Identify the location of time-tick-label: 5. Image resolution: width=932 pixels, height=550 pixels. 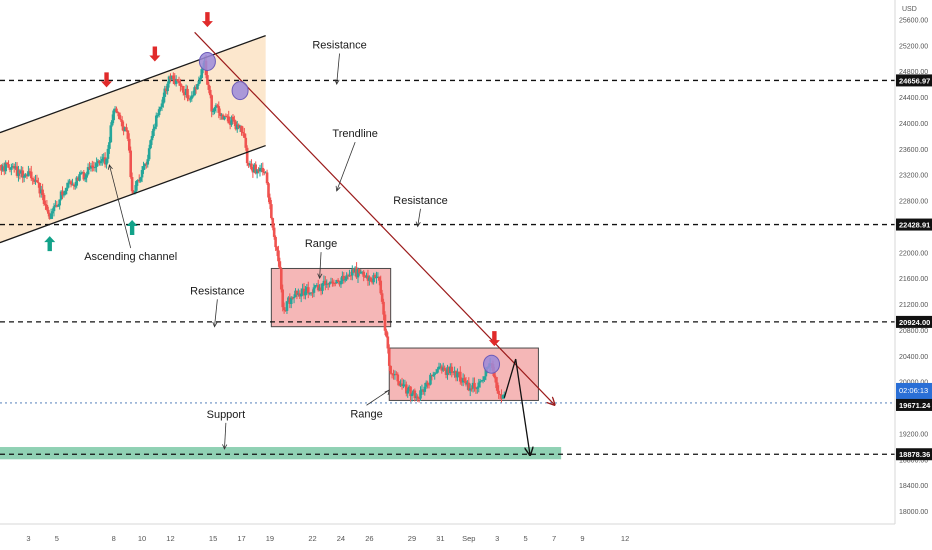
(57, 538).